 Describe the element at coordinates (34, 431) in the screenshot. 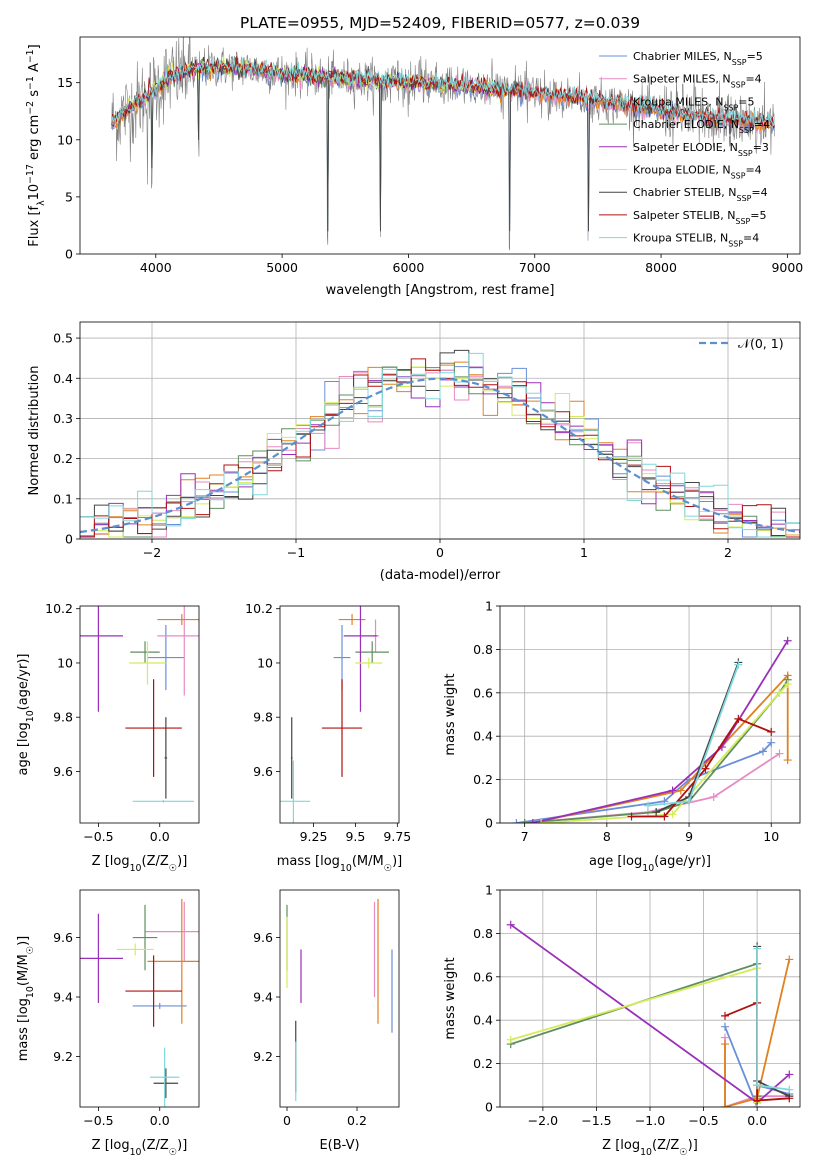

I see `y-axis-label: Normed distribution` at that location.